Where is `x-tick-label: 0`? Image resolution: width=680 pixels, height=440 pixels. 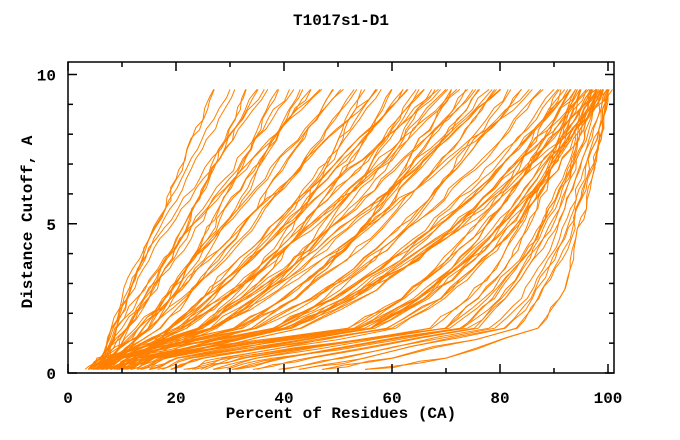 x-tick-label: 0 is located at coordinates (68, 399).